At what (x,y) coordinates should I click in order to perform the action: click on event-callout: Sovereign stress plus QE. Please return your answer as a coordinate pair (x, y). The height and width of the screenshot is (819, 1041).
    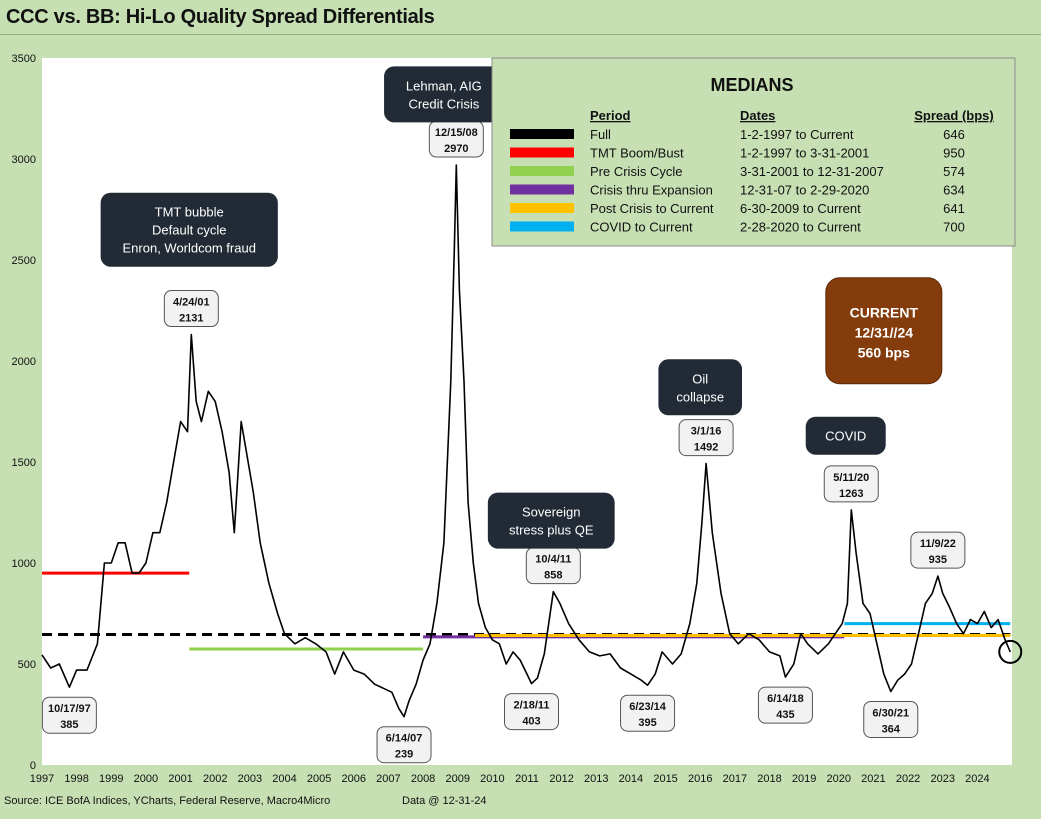
    Looking at the image, I should click on (551, 520).